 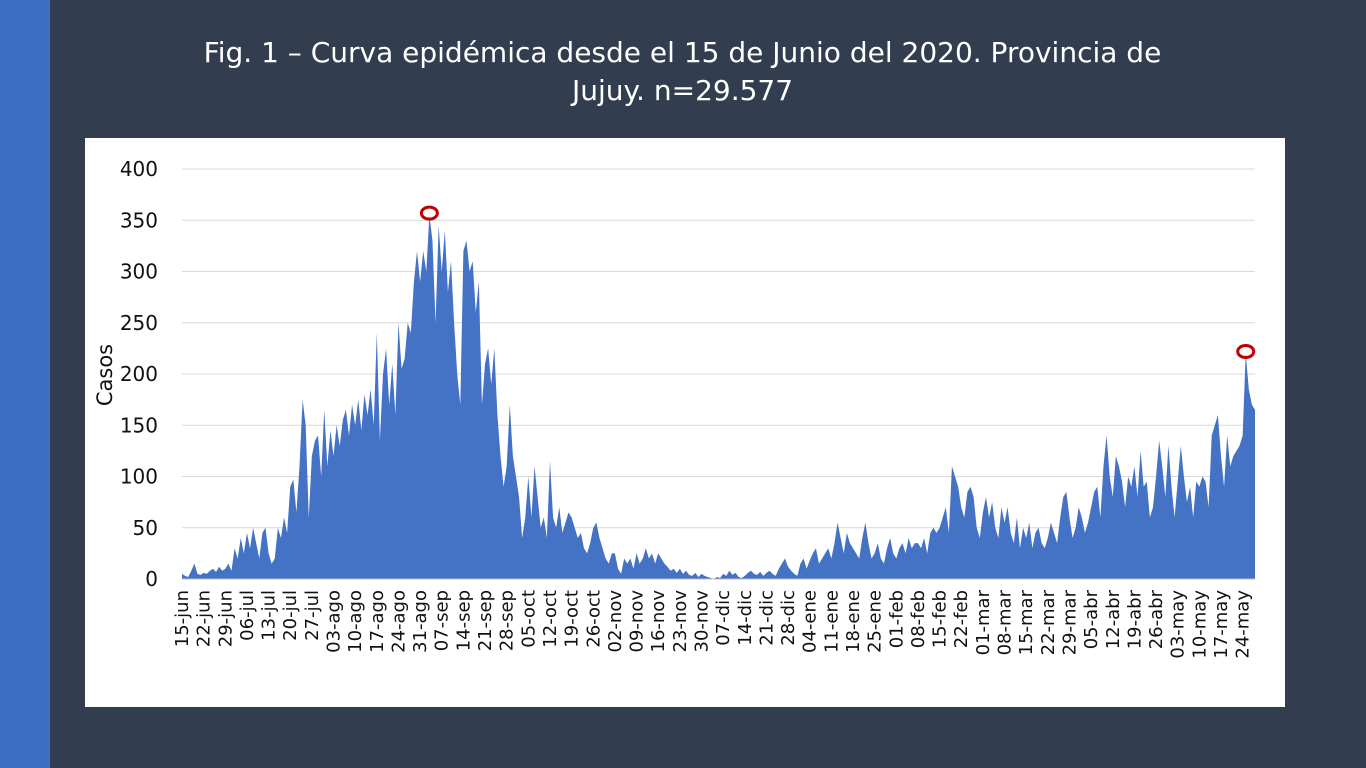 I want to click on x-tick-label: 31-ago, so click(x=420, y=621).